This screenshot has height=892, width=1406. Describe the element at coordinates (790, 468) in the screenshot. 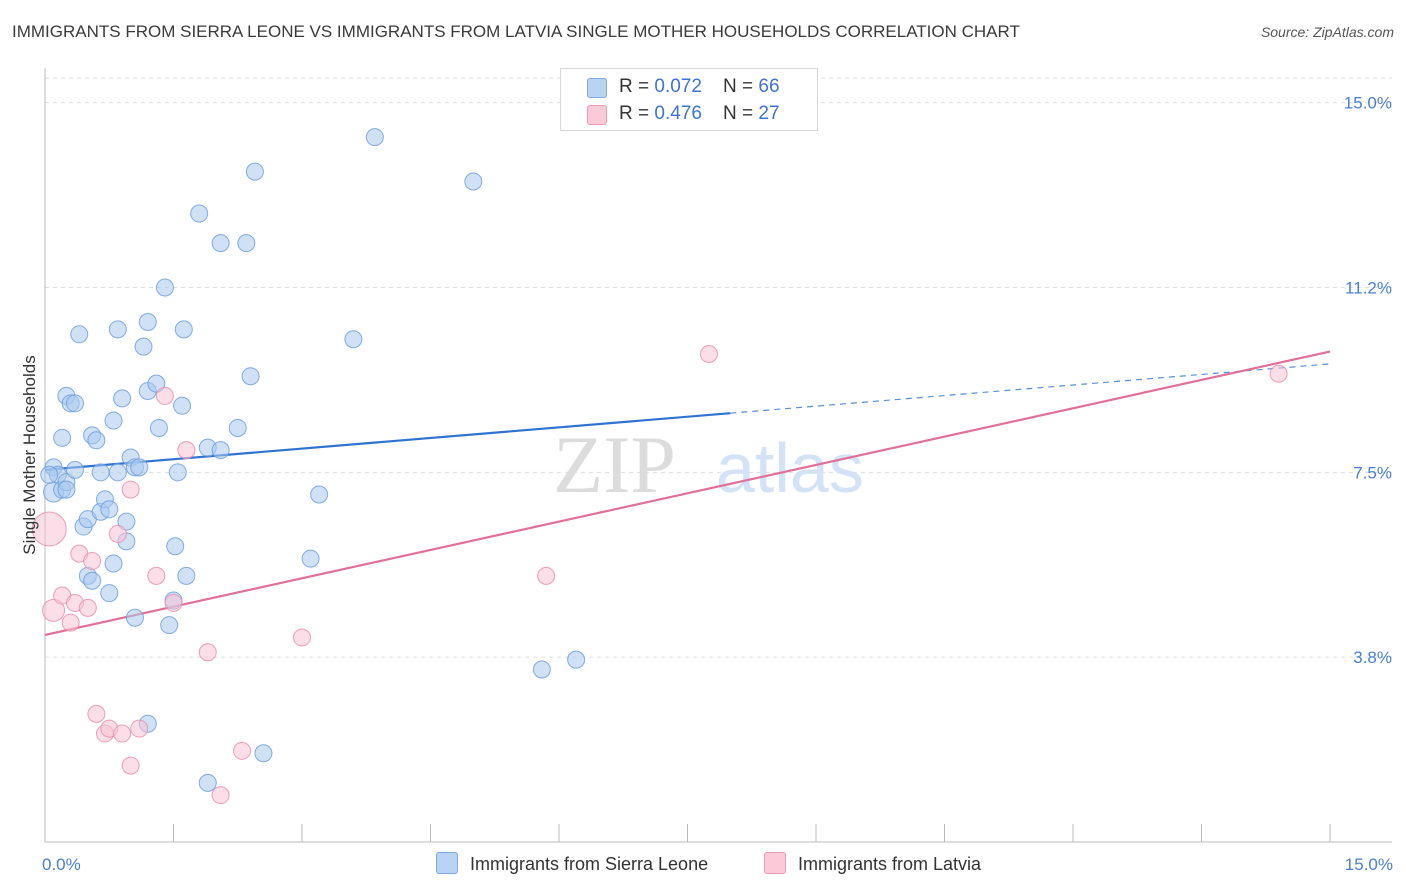

I see `watermark-atlas: atlas` at that location.